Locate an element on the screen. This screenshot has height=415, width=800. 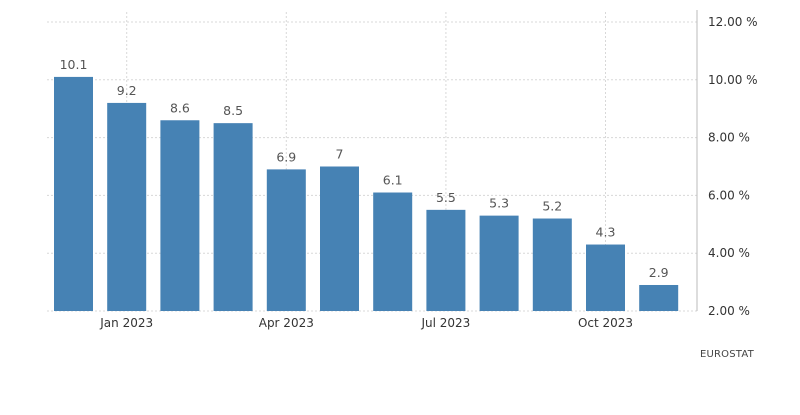
data-label: 6.1 is located at coordinates (393, 180).